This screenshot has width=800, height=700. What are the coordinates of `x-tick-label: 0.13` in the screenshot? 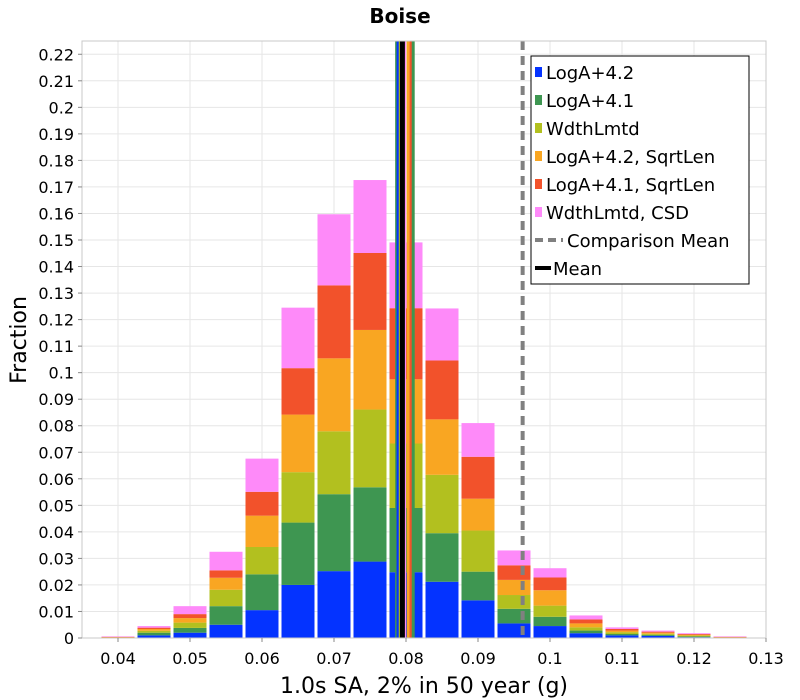 It's located at (766, 658).